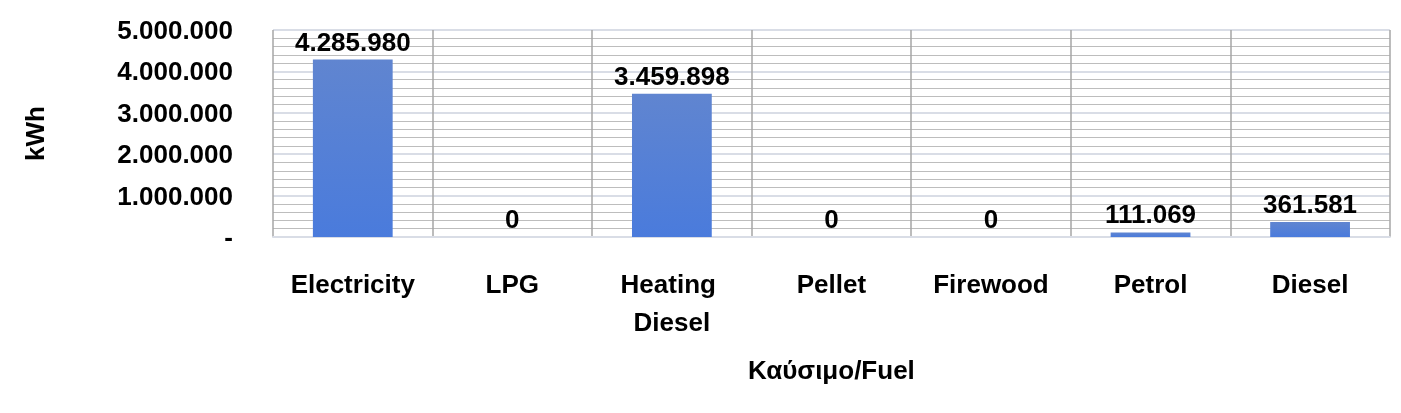 This screenshot has height=413, width=1401. Describe the element at coordinates (1310, 284) in the screenshot. I see `x-tick-label: Diesel` at that location.